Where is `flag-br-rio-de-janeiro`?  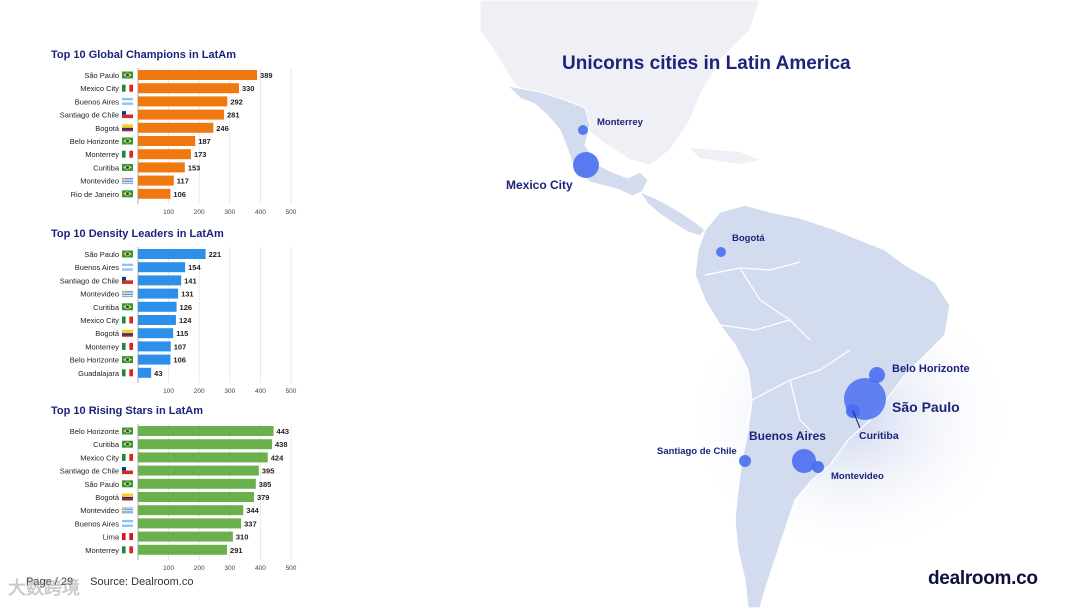 flag-br-rio-de-janeiro is located at coordinates (127, 194).